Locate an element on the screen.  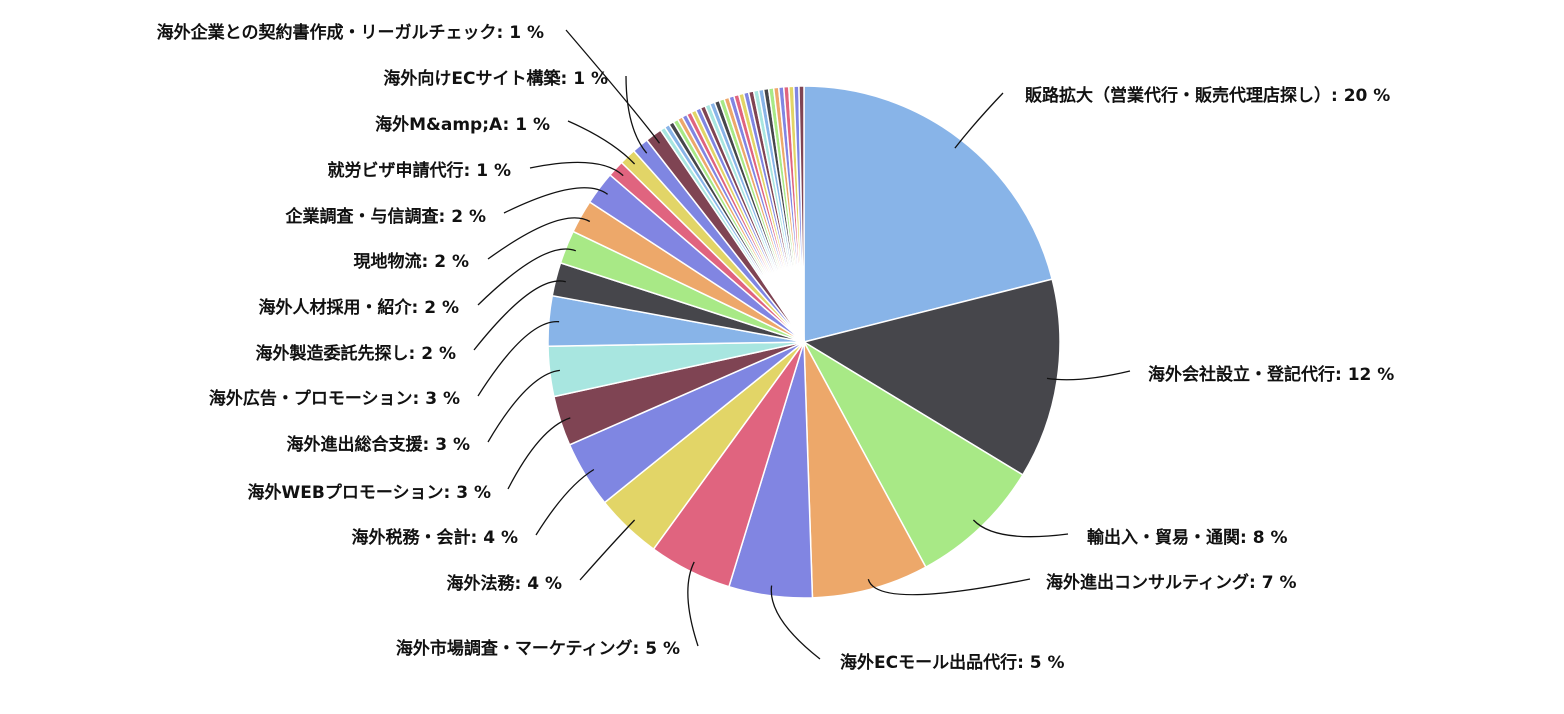
slice-label-5: 海外ECモール出品代行: 5 % is located at coordinates (952, 662).